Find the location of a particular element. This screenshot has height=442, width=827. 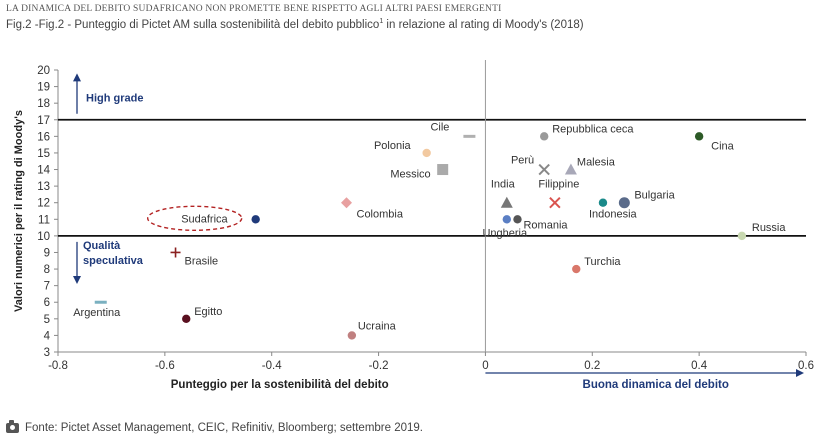

highlight-ellipse is located at coordinates (194, 218).